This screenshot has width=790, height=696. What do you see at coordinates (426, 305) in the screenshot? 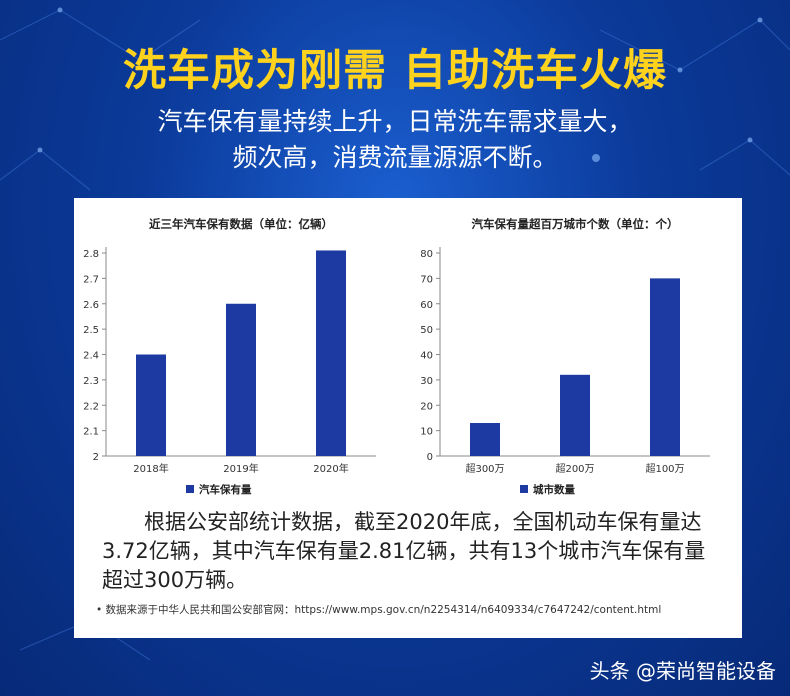
I see `cities-y-tick-label: 60` at bounding box center [426, 305].